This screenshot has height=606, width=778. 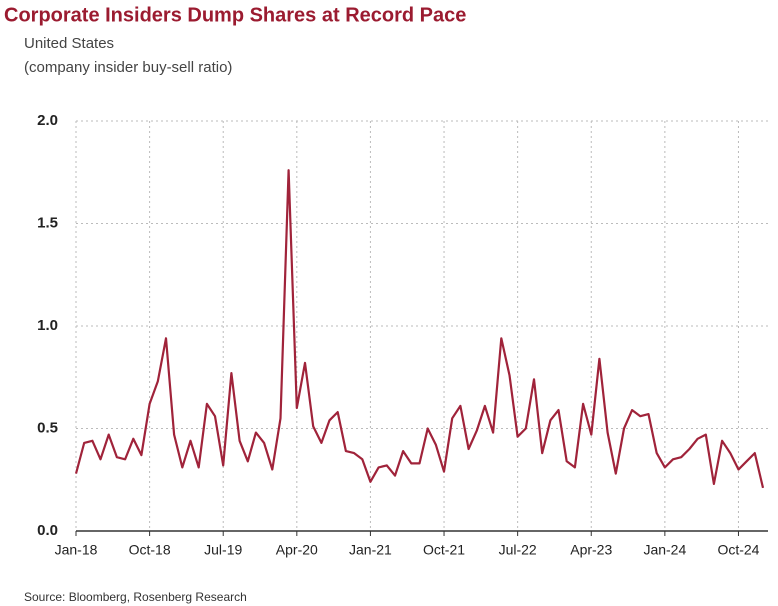 I want to click on x-tick-label: Jul-19, so click(x=223, y=550).